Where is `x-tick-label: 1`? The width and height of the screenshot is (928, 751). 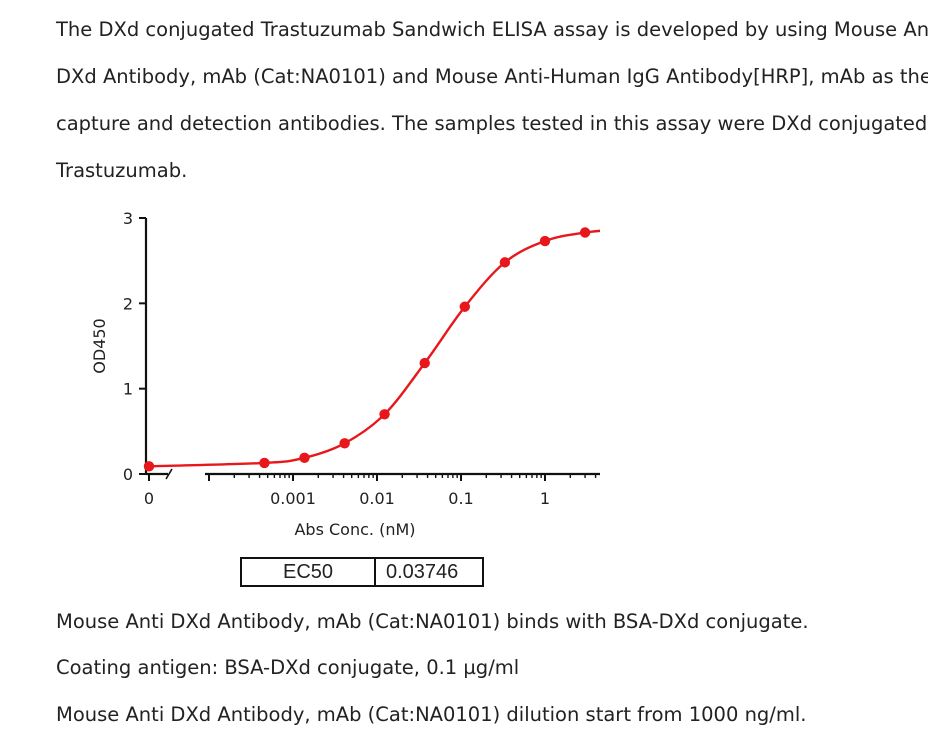
x-tick-label: 1 is located at coordinates (545, 498).